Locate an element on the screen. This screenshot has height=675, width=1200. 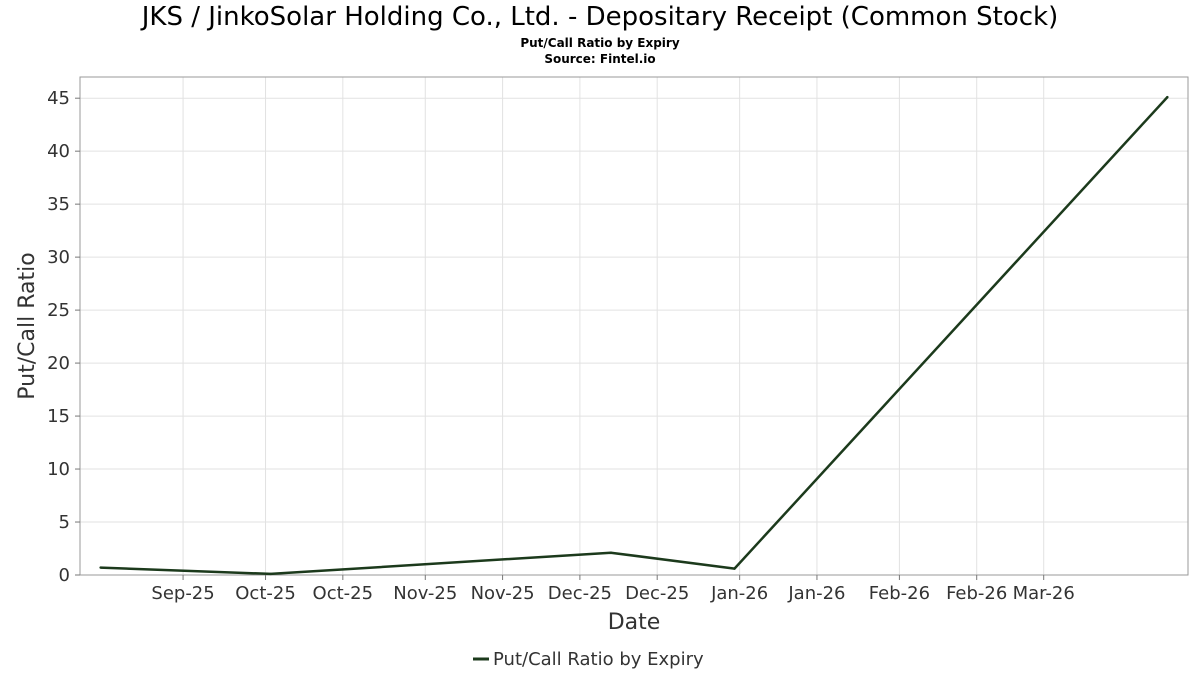
x-tick-label: Mar-26 is located at coordinates (1044, 593).